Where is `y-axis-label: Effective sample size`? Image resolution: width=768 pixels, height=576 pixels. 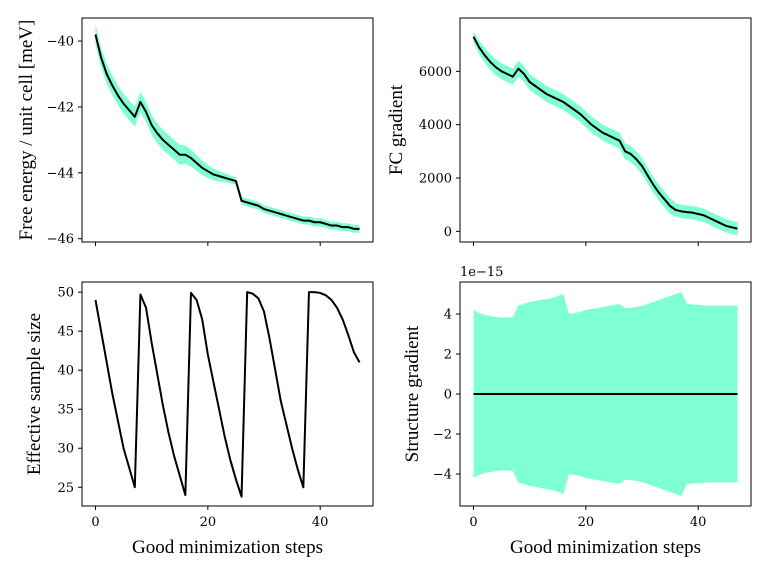
y-axis-label: Effective sample size is located at coordinates (34, 394).